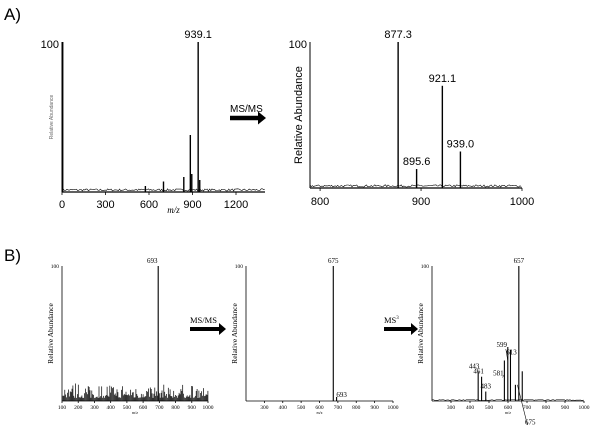 The height and width of the screenshot is (425, 600). What do you see at coordinates (443, 79) in the screenshot?
I see `peak-label: 921.1` at bounding box center [443, 79].